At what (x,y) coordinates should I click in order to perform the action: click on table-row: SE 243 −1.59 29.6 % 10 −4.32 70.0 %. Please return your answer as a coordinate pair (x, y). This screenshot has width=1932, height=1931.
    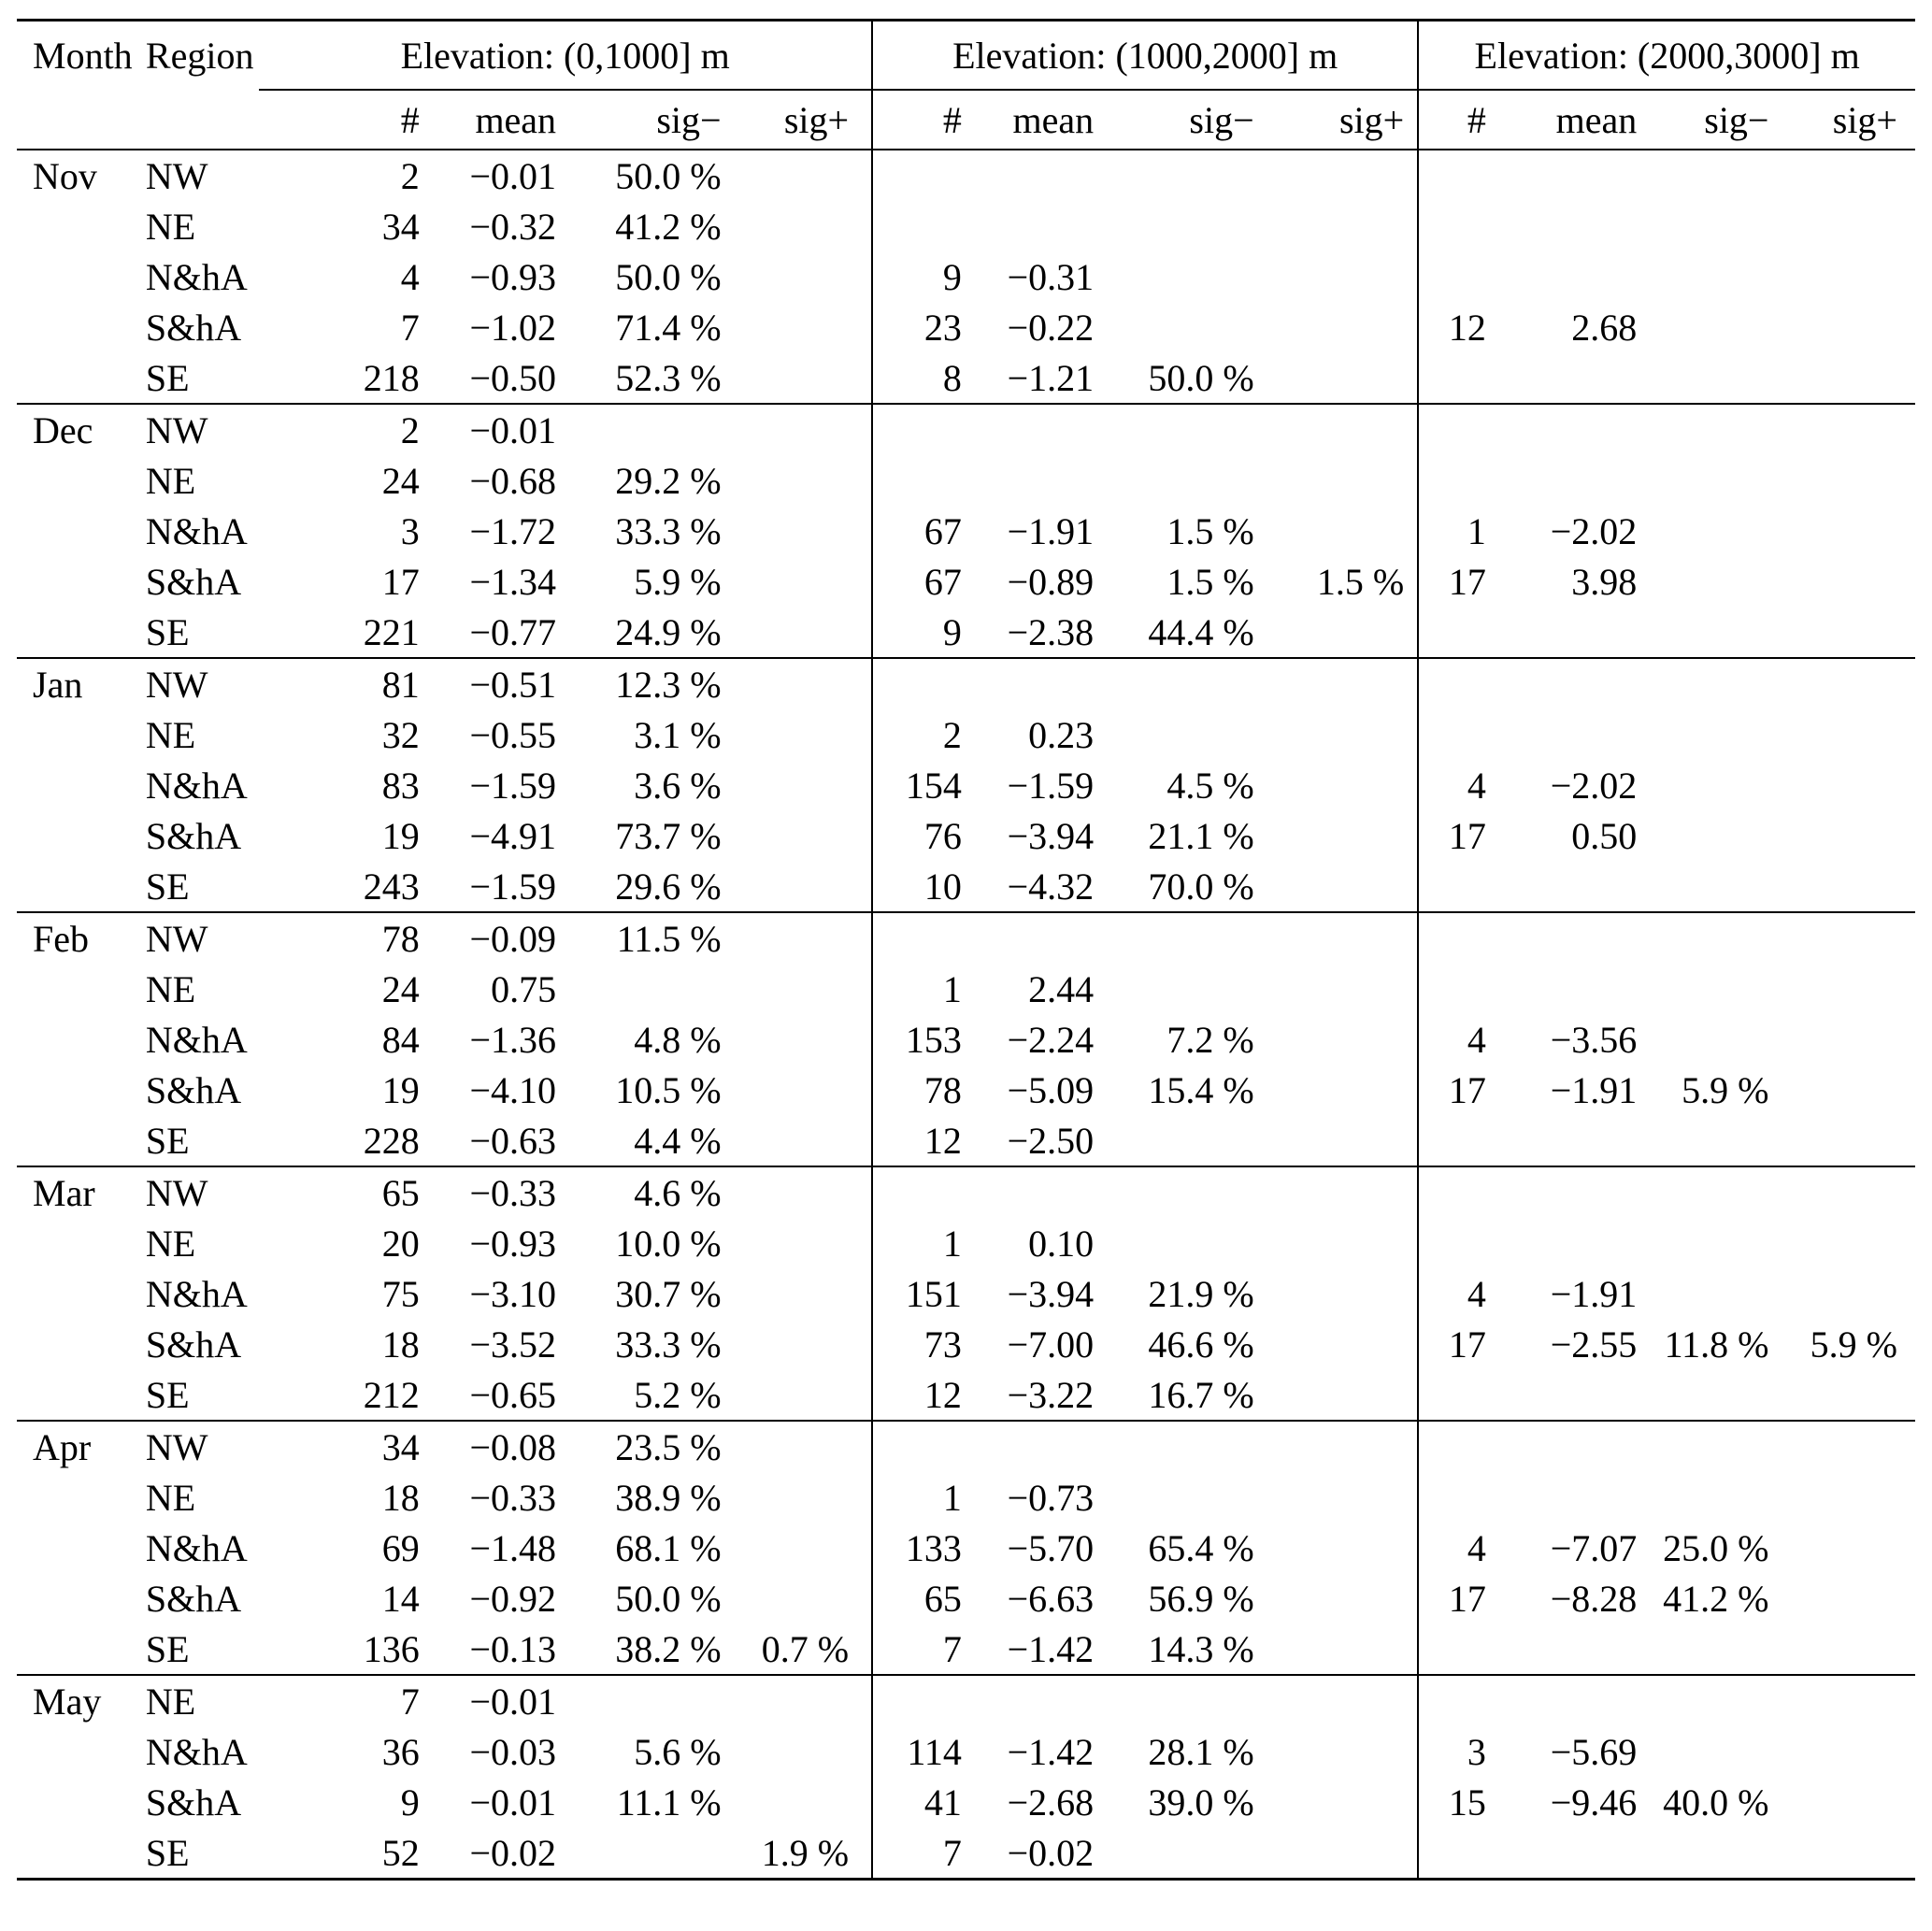
    Looking at the image, I should click on (966, 887).